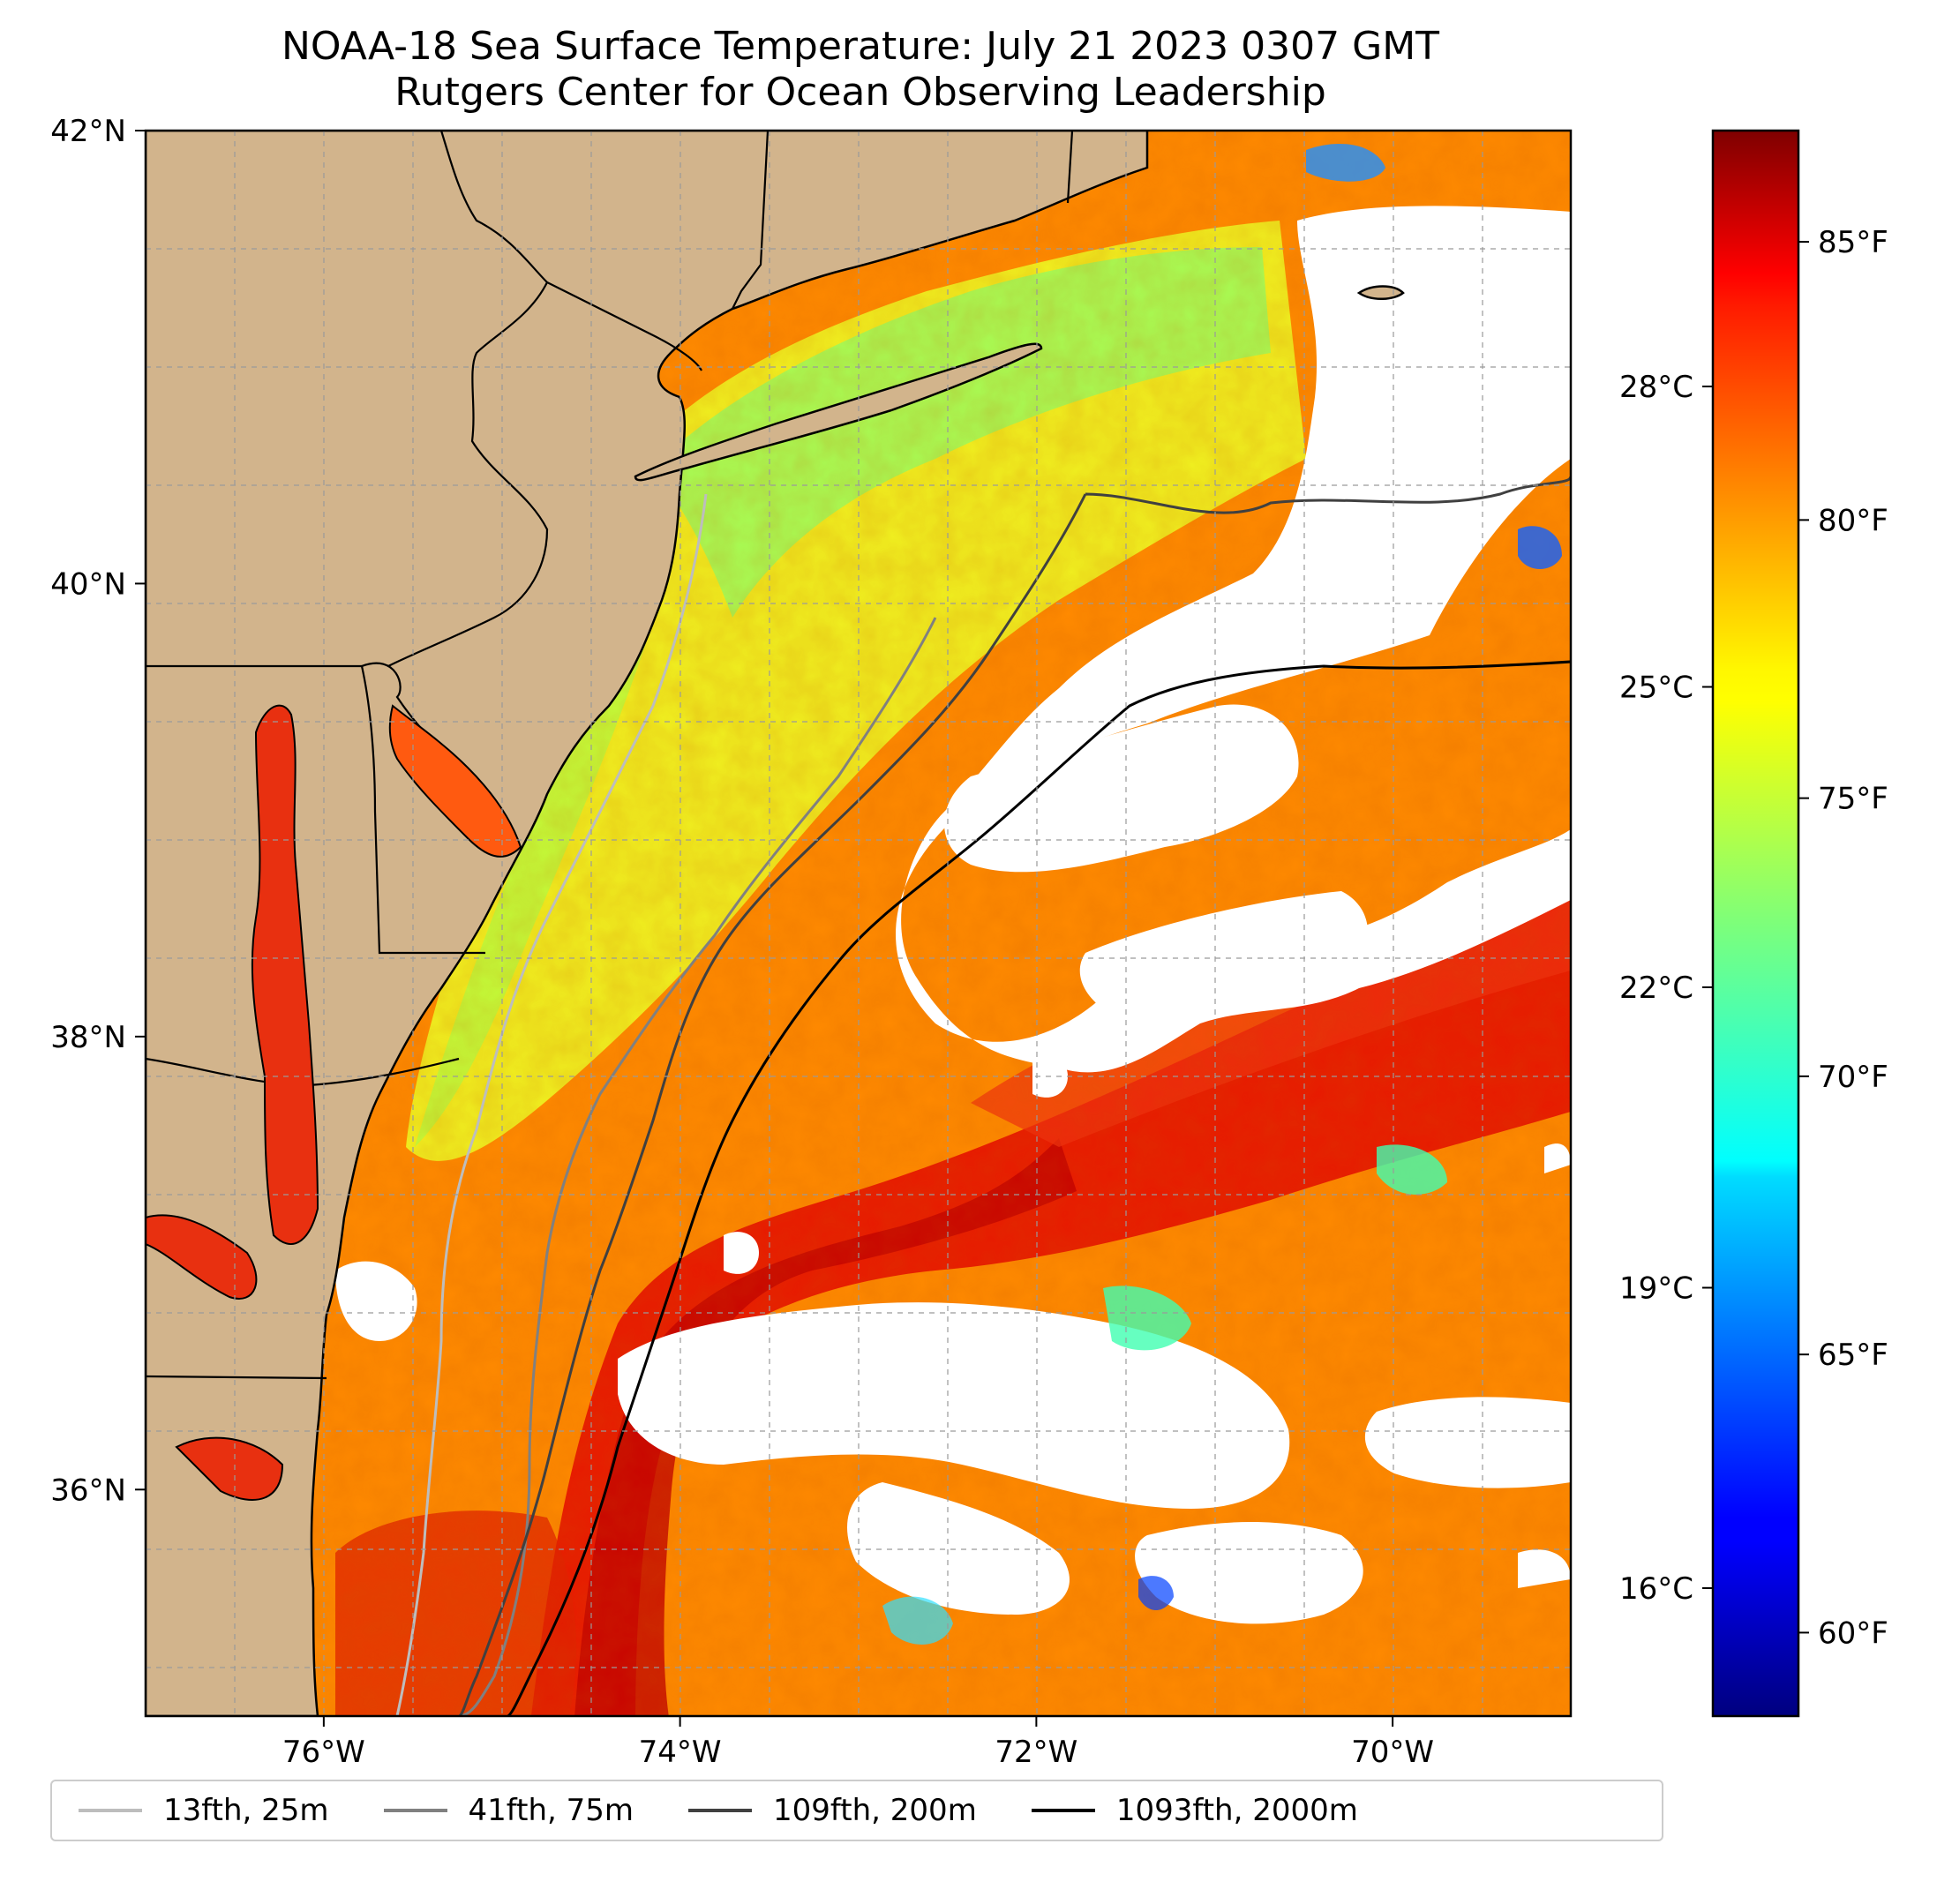 The width and height of the screenshot is (1937, 1904). What do you see at coordinates (1853, 1355) in the screenshot?
I see `colorbar-f-tick-label: 65°F` at bounding box center [1853, 1355].